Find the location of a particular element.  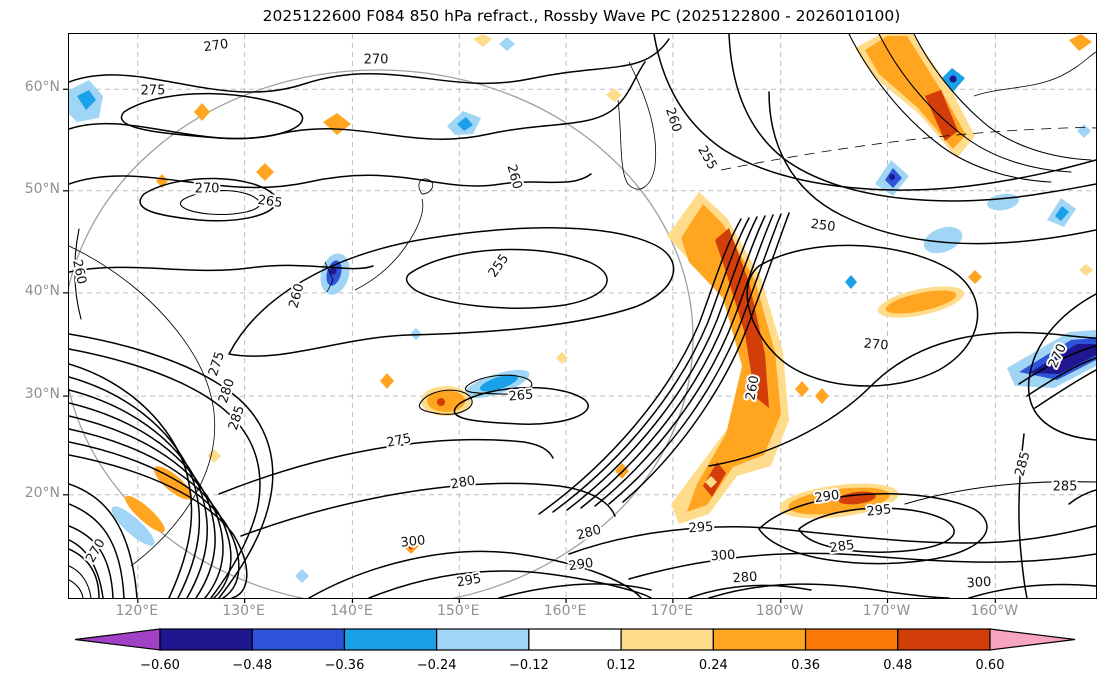

y-tick-label: 50°N is located at coordinates (42, 188).